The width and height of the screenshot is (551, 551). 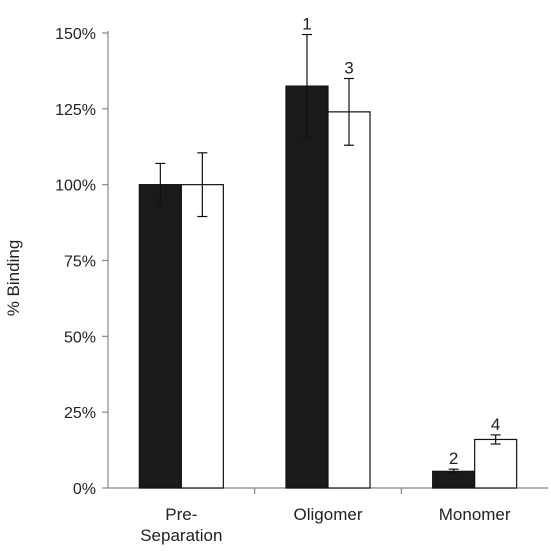 I want to click on y-tick-label: 125%, so click(x=75, y=110).